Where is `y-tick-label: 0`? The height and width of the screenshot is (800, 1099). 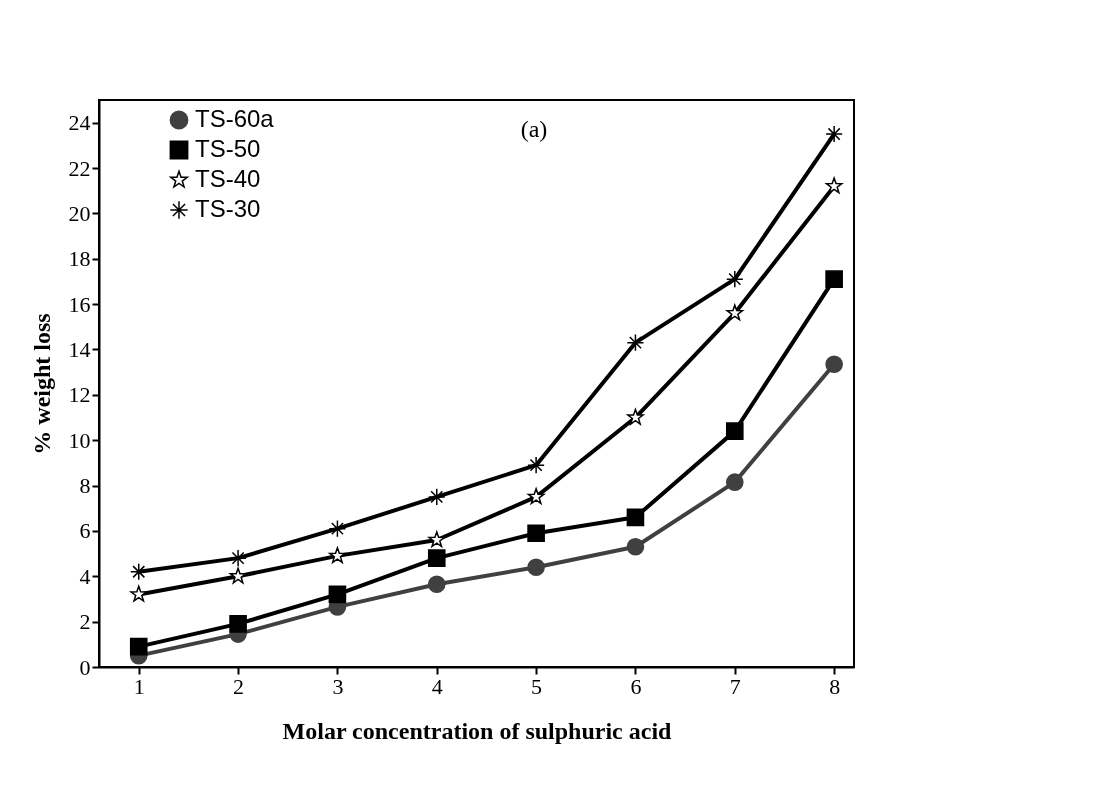
y-tick-label: 0 is located at coordinates (85, 667).